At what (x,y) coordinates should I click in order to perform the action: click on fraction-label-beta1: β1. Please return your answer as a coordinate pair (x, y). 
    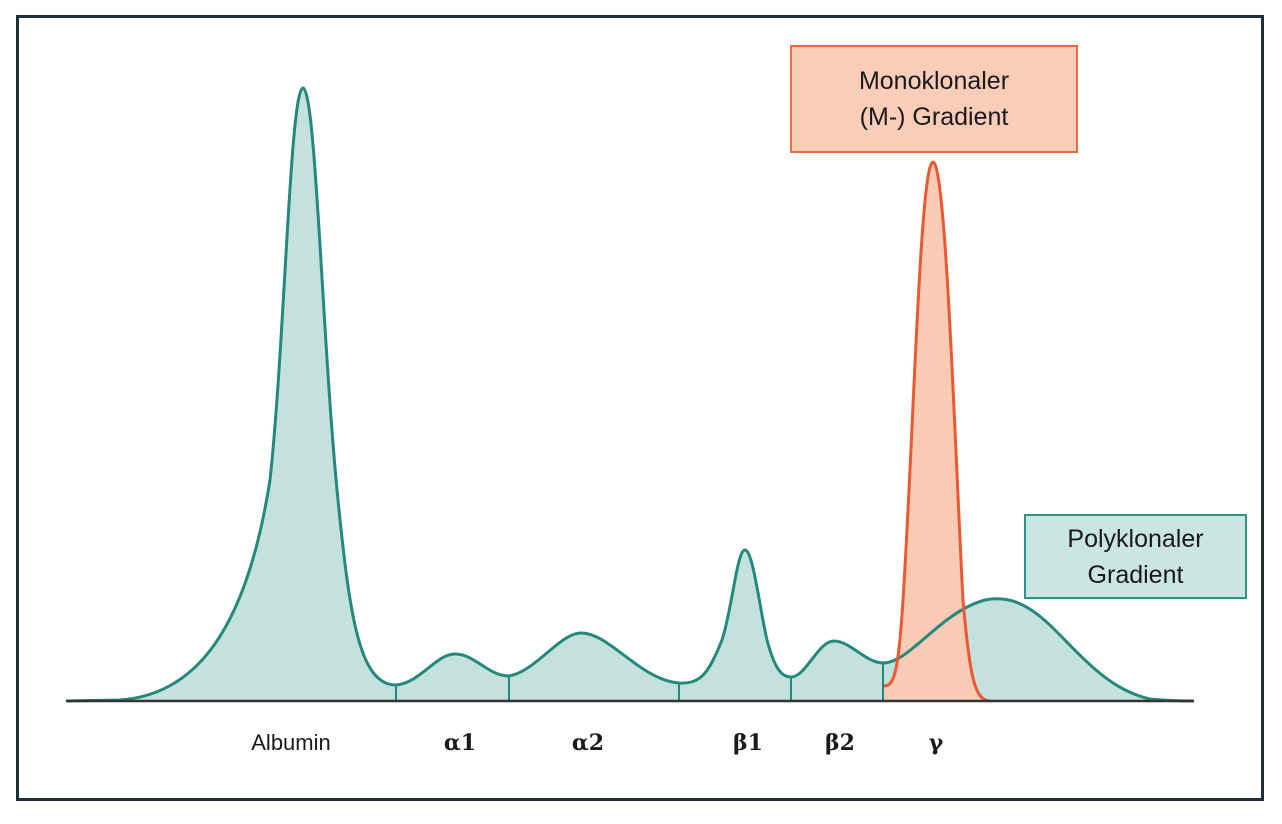
    Looking at the image, I should click on (748, 743).